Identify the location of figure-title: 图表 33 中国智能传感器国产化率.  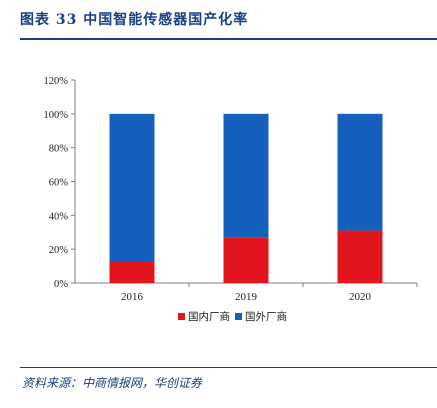
(134, 20).